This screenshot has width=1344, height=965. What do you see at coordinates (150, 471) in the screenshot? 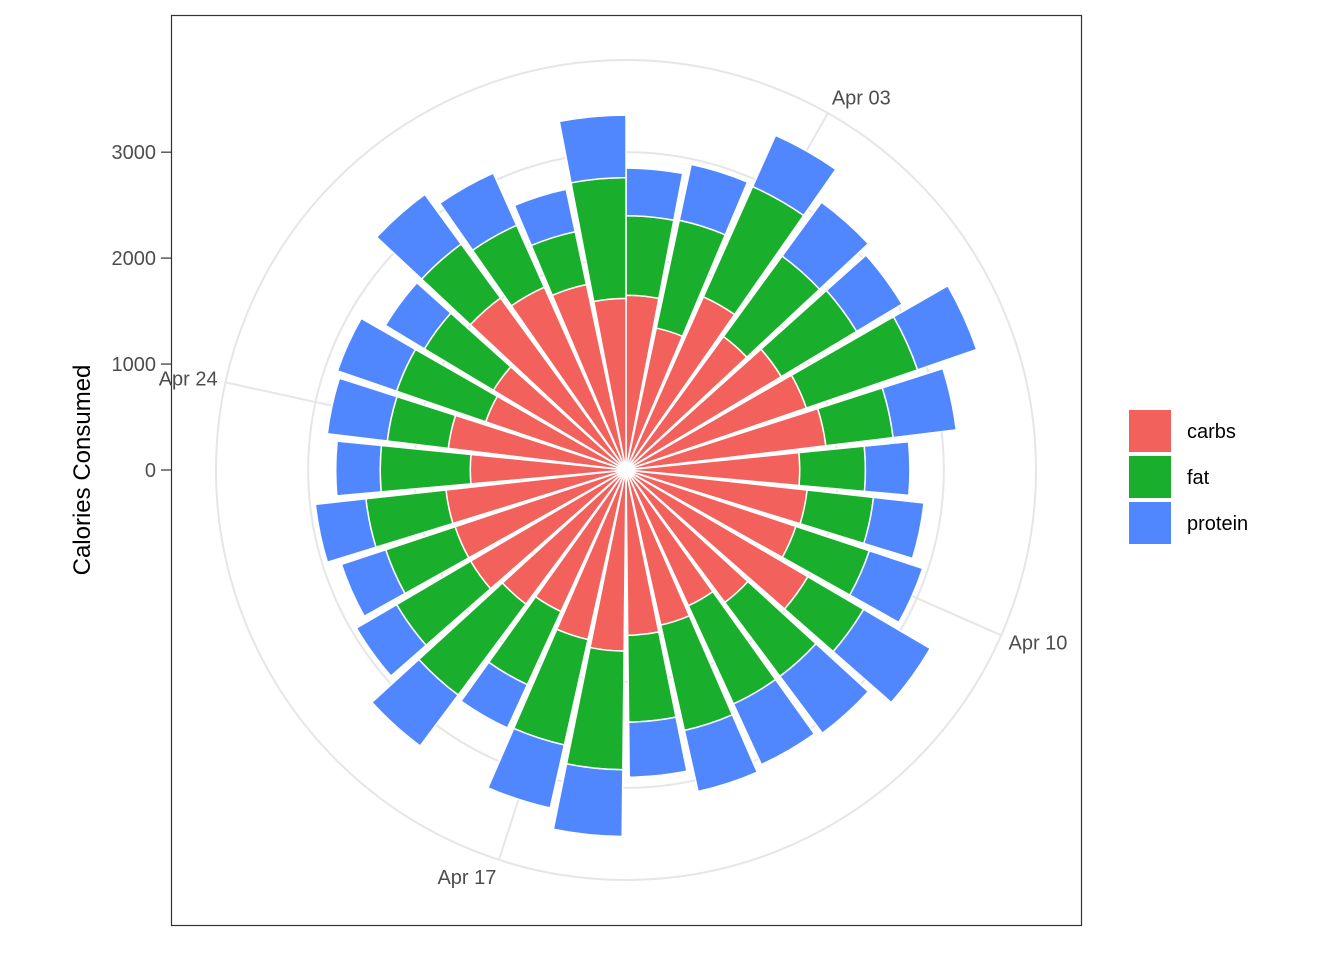
I see `y-tick-label: 0` at bounding box center [150, 471].